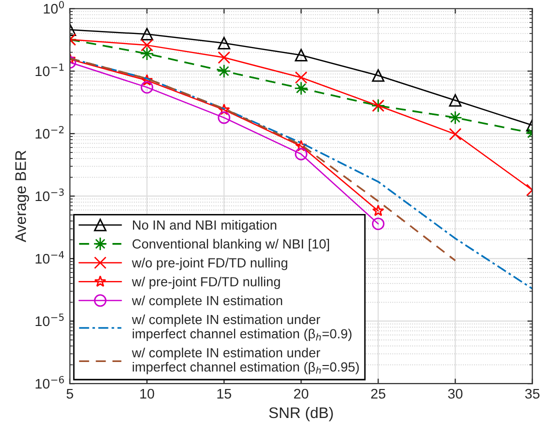 Image resolution: width=546 pixels, height=431 pixels. What do you see at coordinates (301, 414) in the screenshot?
I see `x-axis-title: SNR (dB)` at bounding box center [301, 414].